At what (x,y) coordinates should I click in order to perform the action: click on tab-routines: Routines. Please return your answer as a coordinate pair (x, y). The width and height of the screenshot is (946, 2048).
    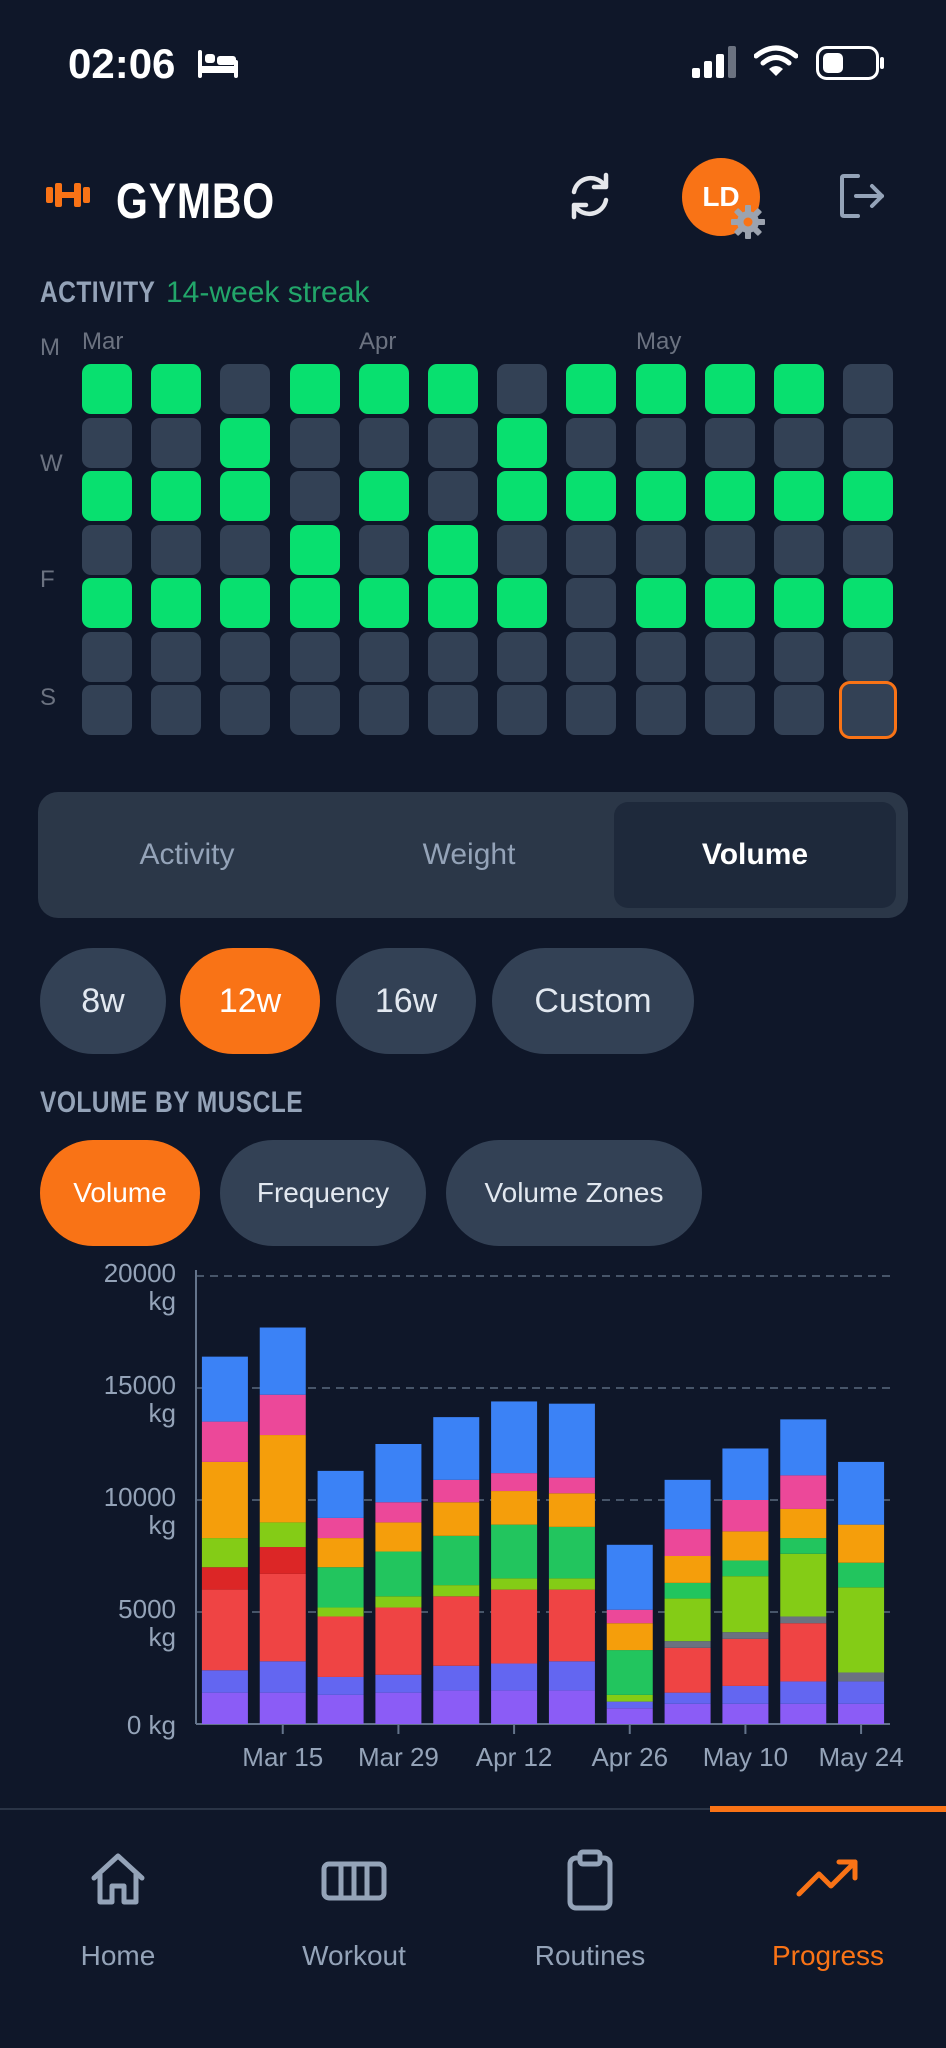
    Looking at the image, I should click on (590, 1910).